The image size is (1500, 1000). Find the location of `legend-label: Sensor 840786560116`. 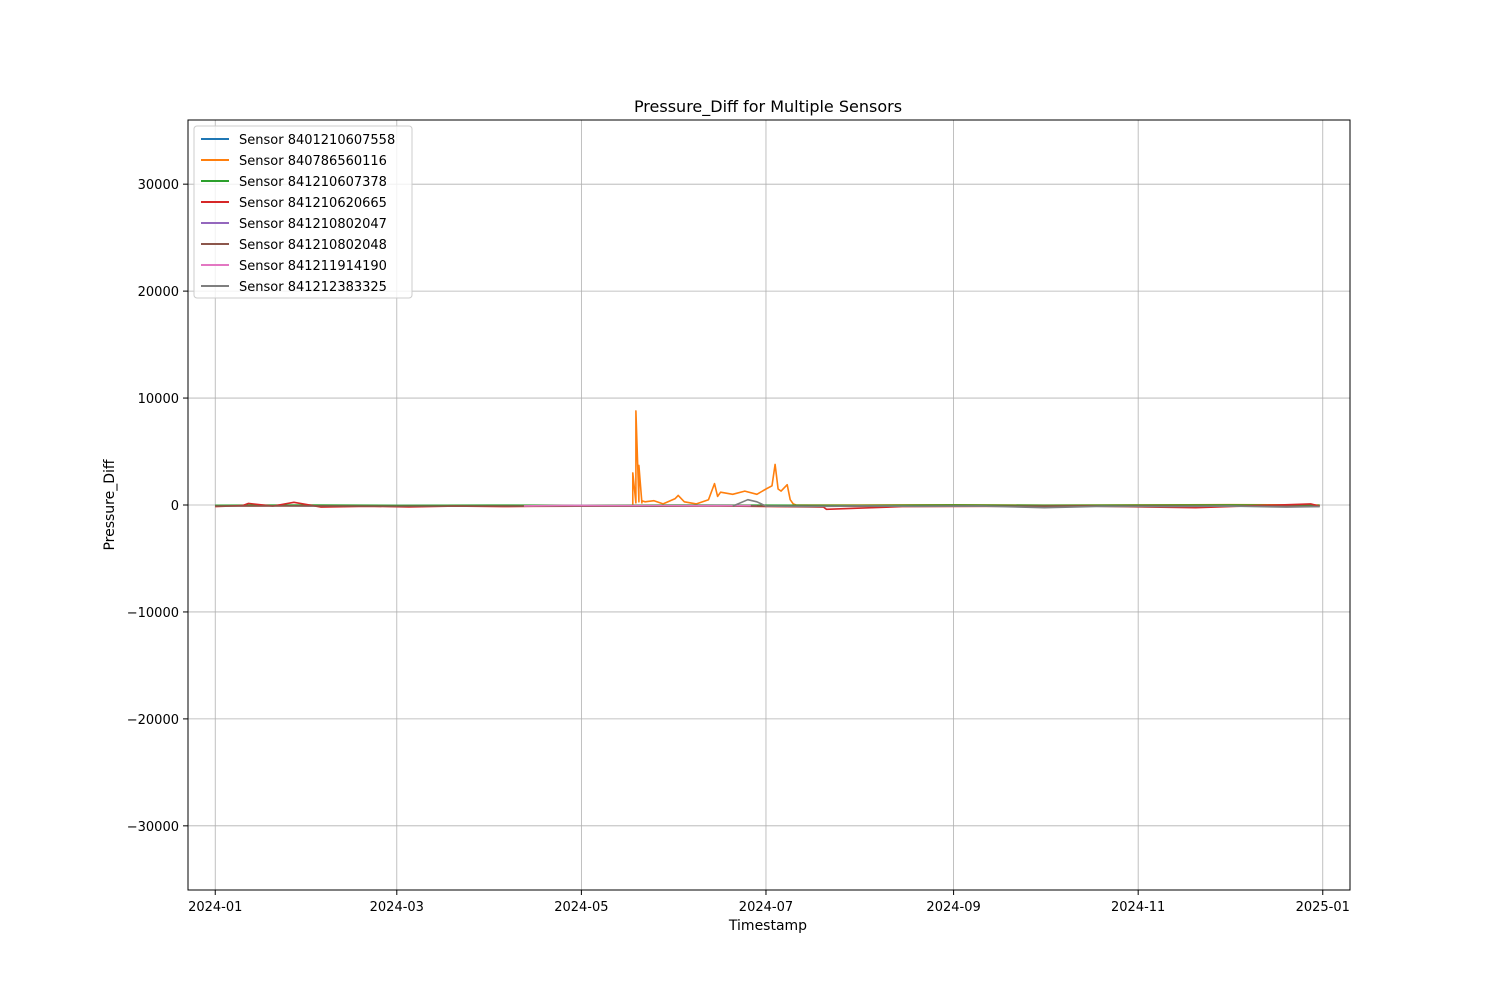

legend-label: Sensor 840786560116 is located at coordinates (313, 161).